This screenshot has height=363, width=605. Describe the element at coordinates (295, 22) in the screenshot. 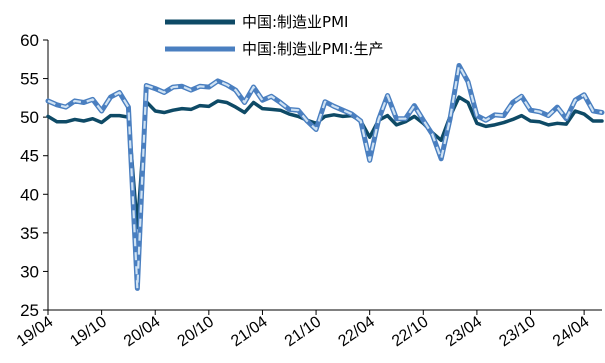

I see `legend-label-pmi: 中国:制造业PMI` at that location.